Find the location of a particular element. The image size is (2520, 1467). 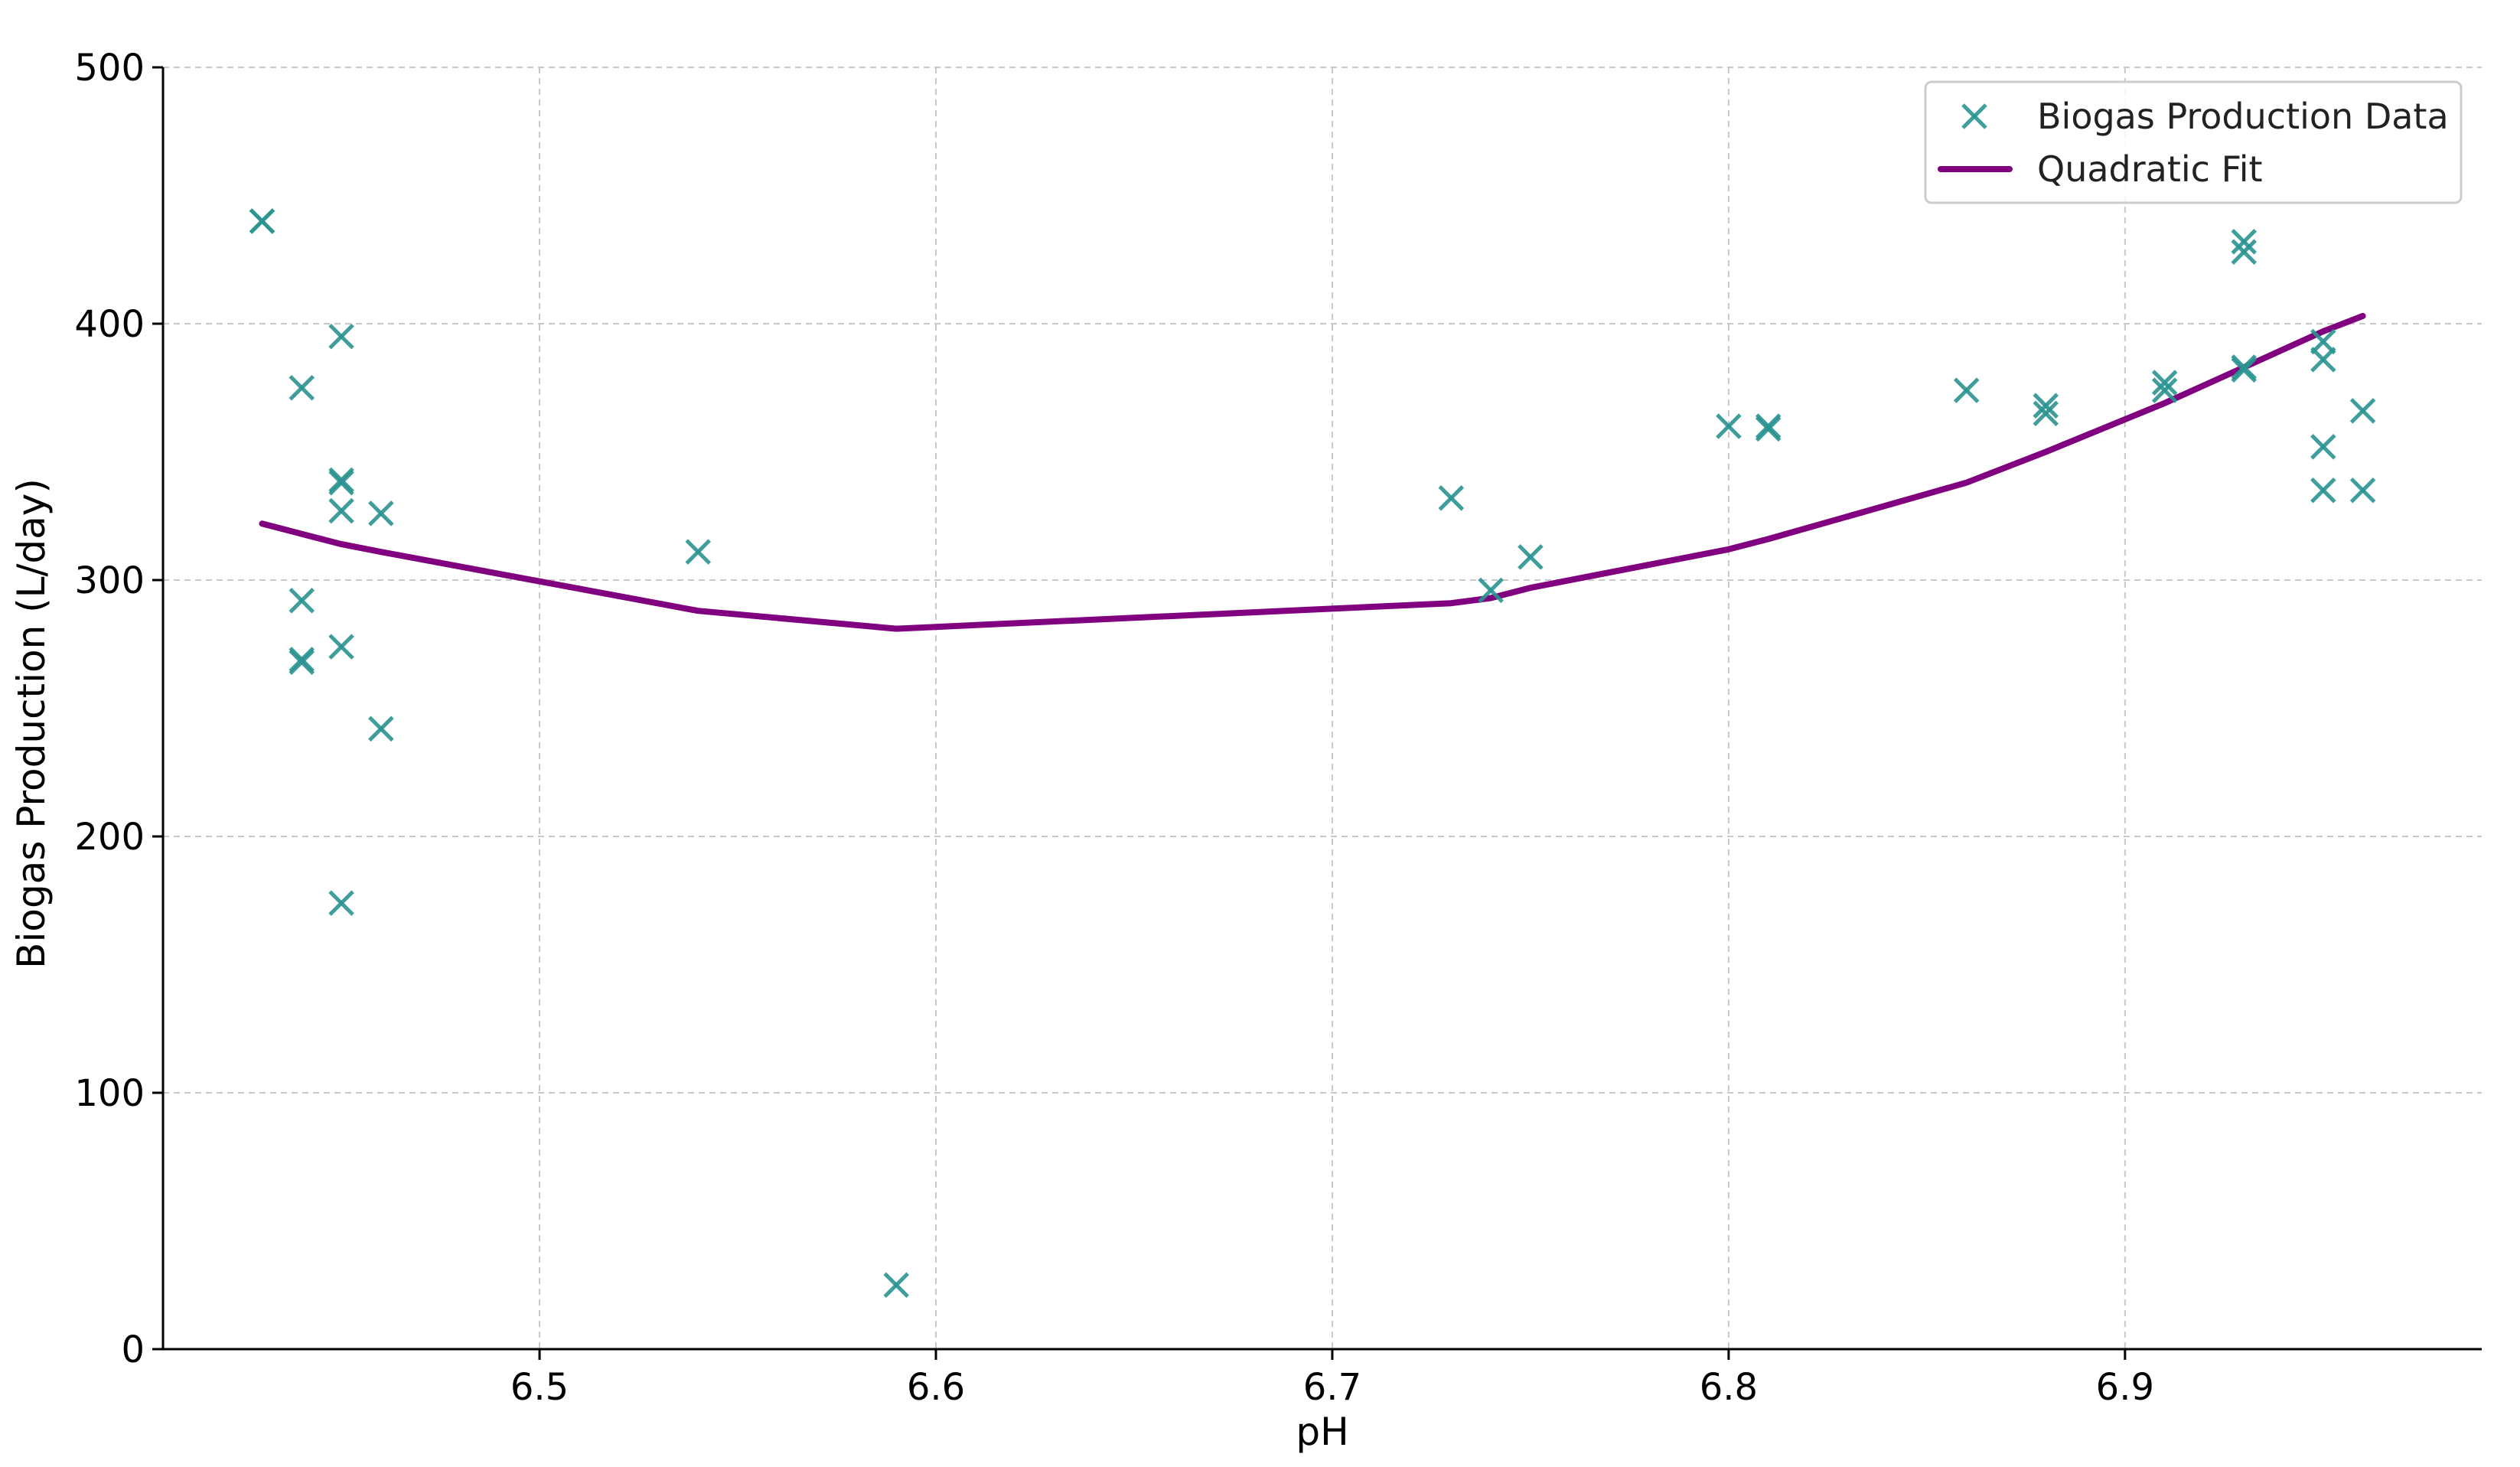

x-tick-label: 6.5 is located at coordinates (539, 1387).